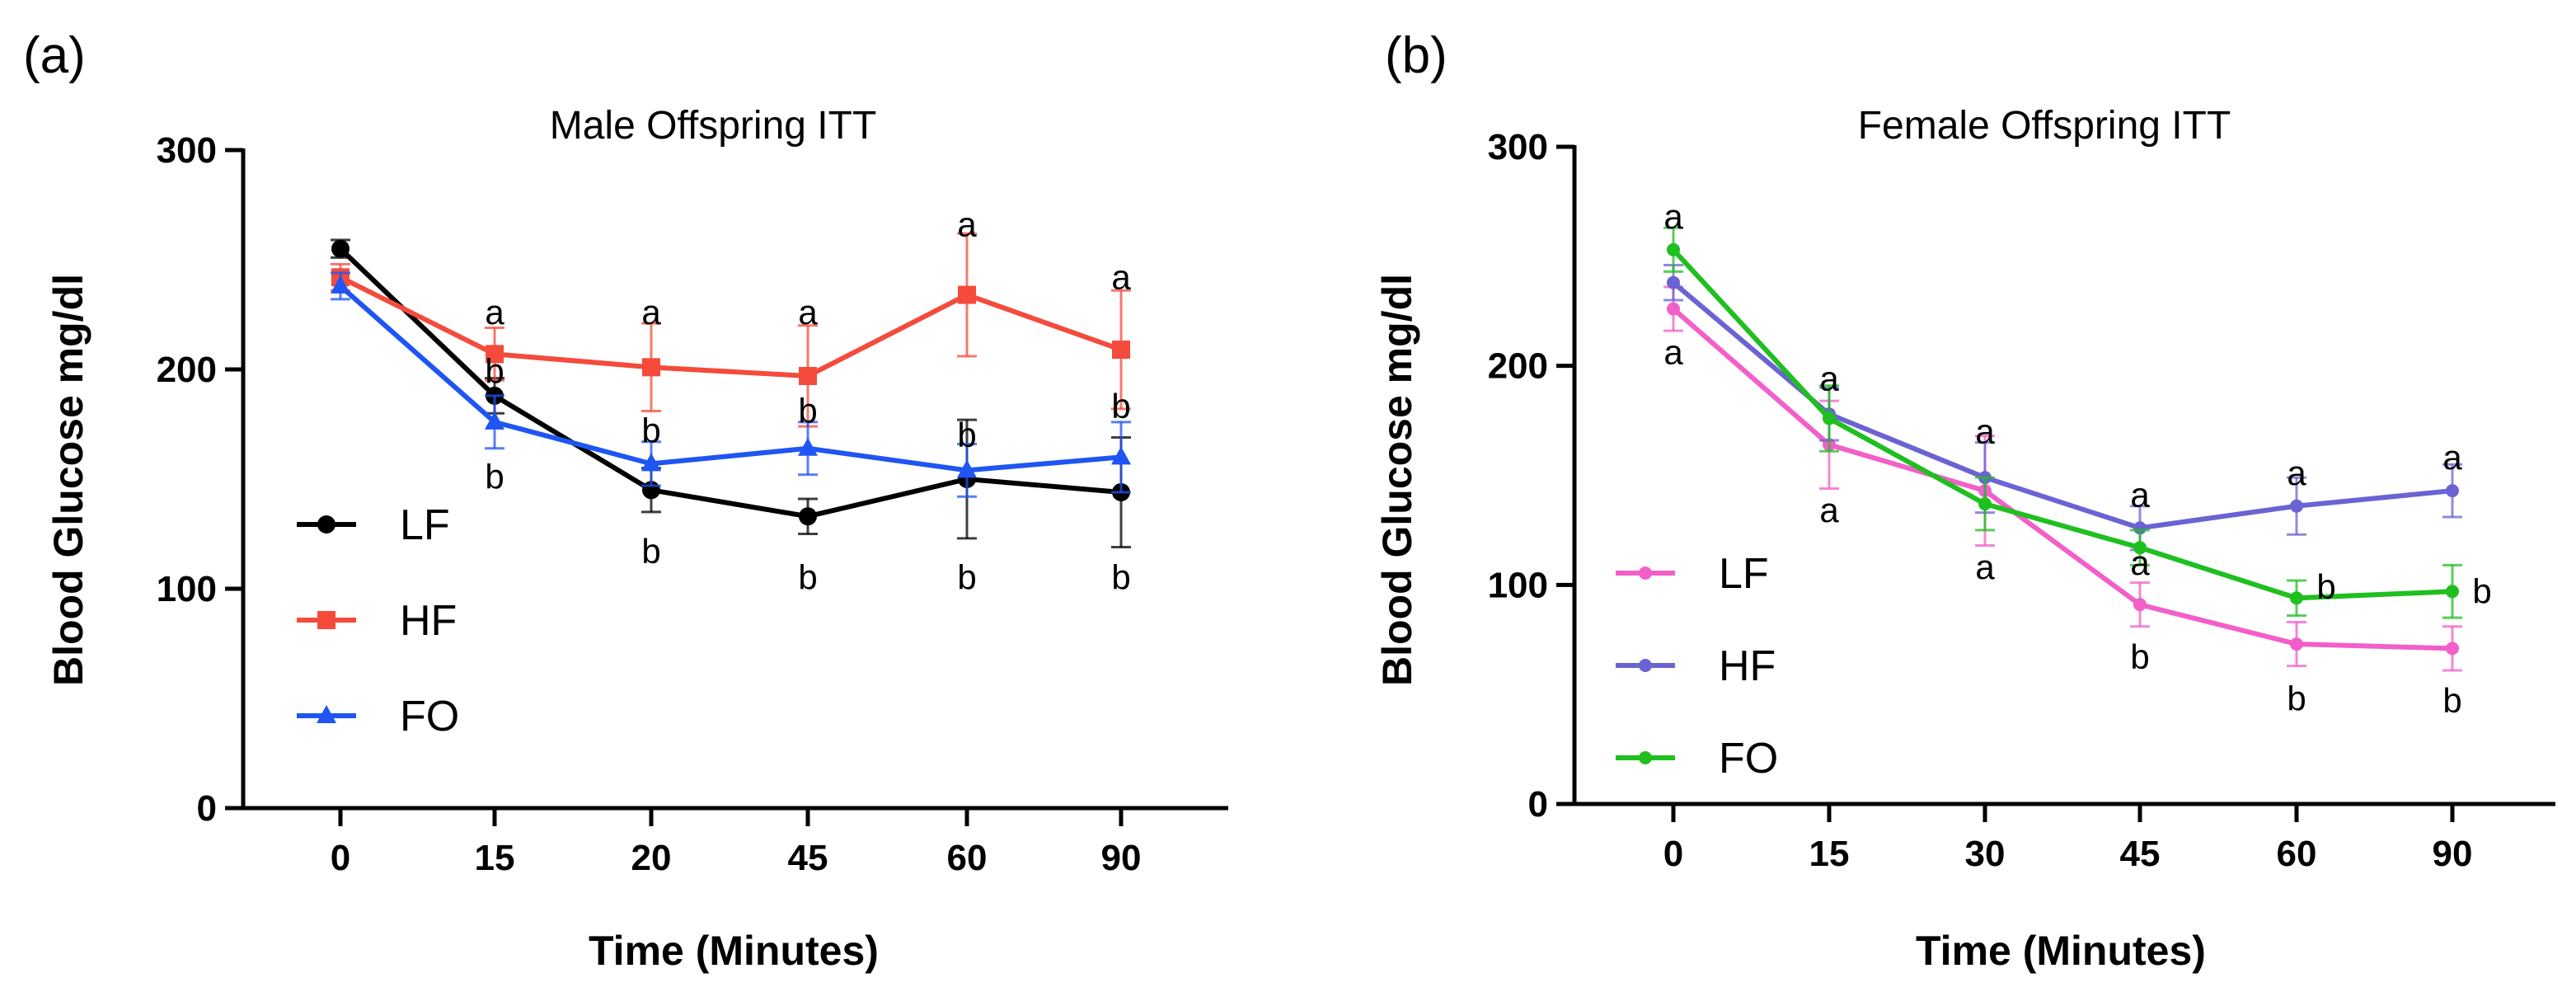  I want to click on x-axis-label: Time (Minutes), so click(2061, 951).